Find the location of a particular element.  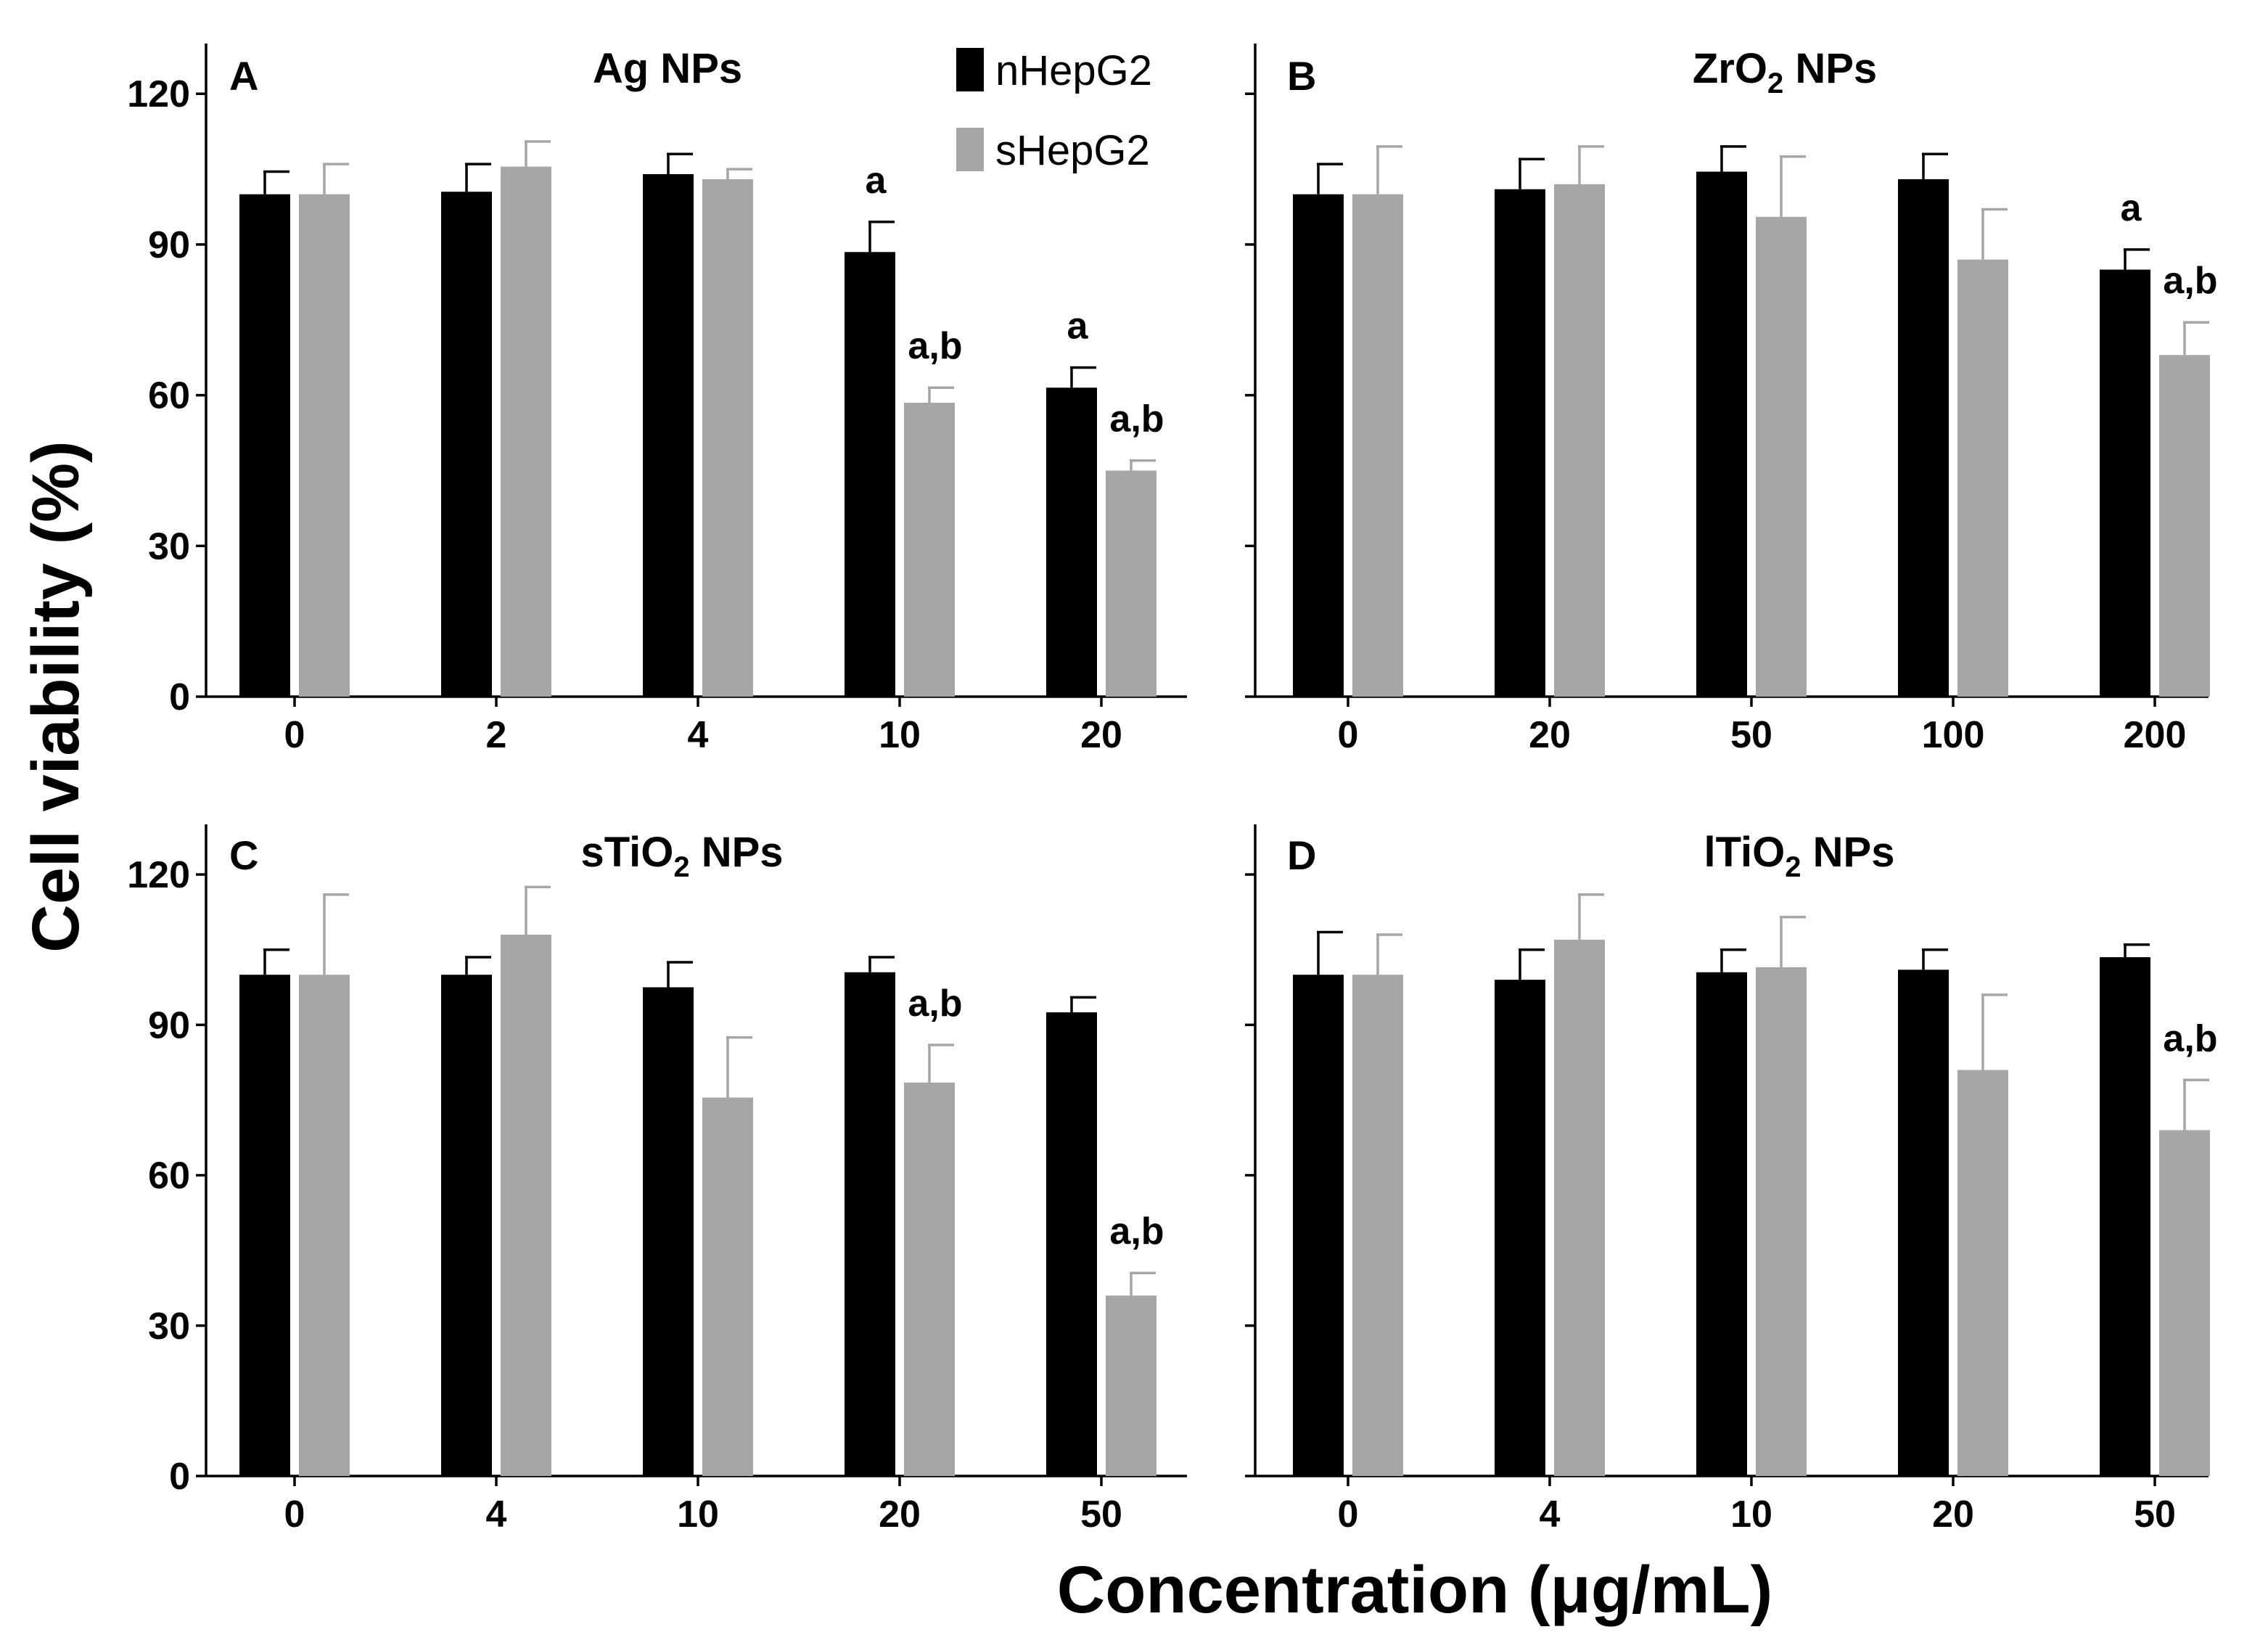

x-tick-label: 2 is located at coordinates (496, 735).